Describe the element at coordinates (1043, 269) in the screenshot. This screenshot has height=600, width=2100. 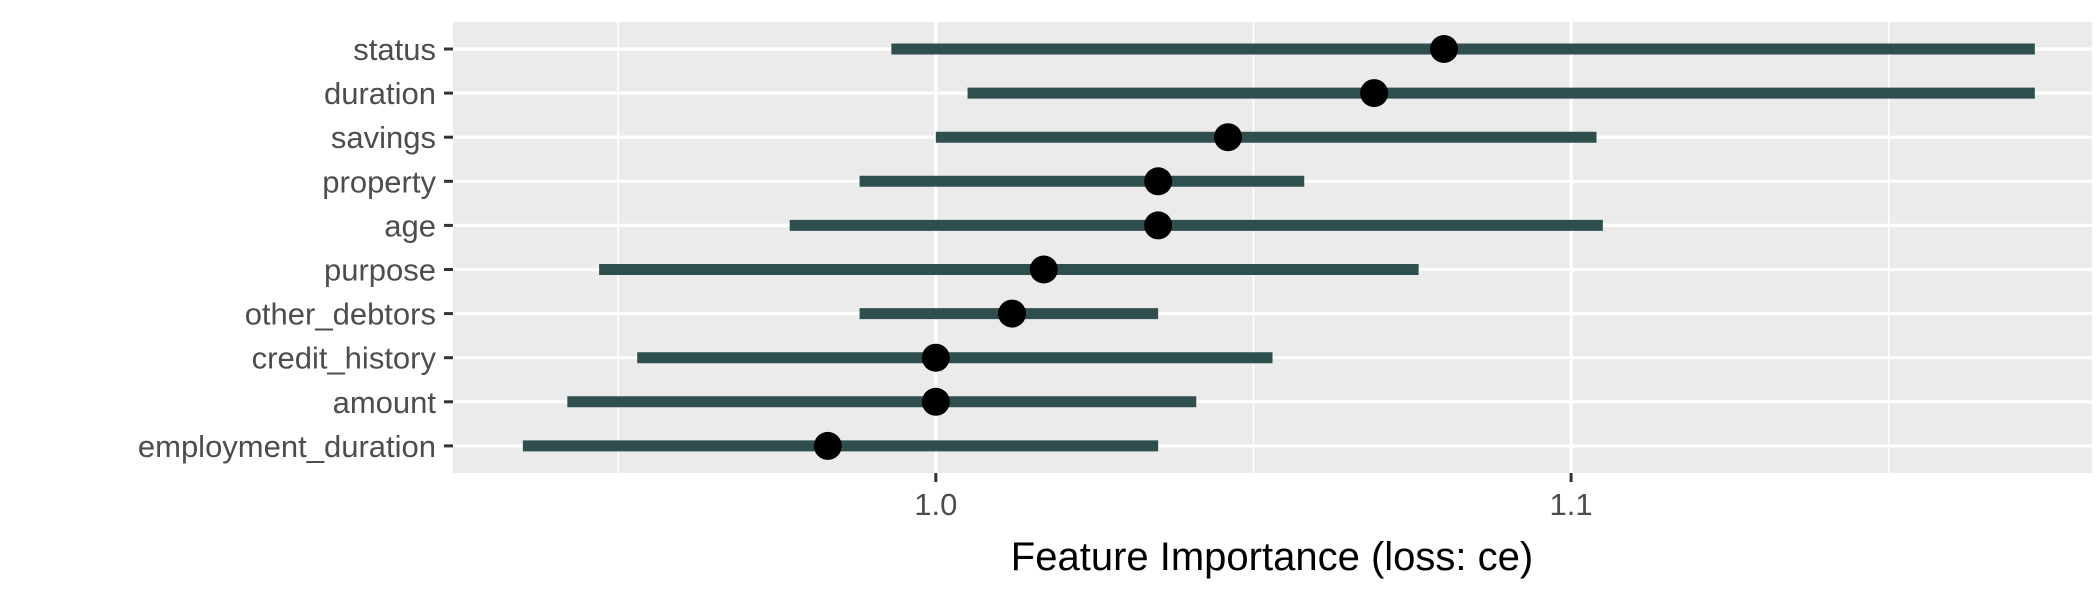
I see `importance-point-purpose` at that location.